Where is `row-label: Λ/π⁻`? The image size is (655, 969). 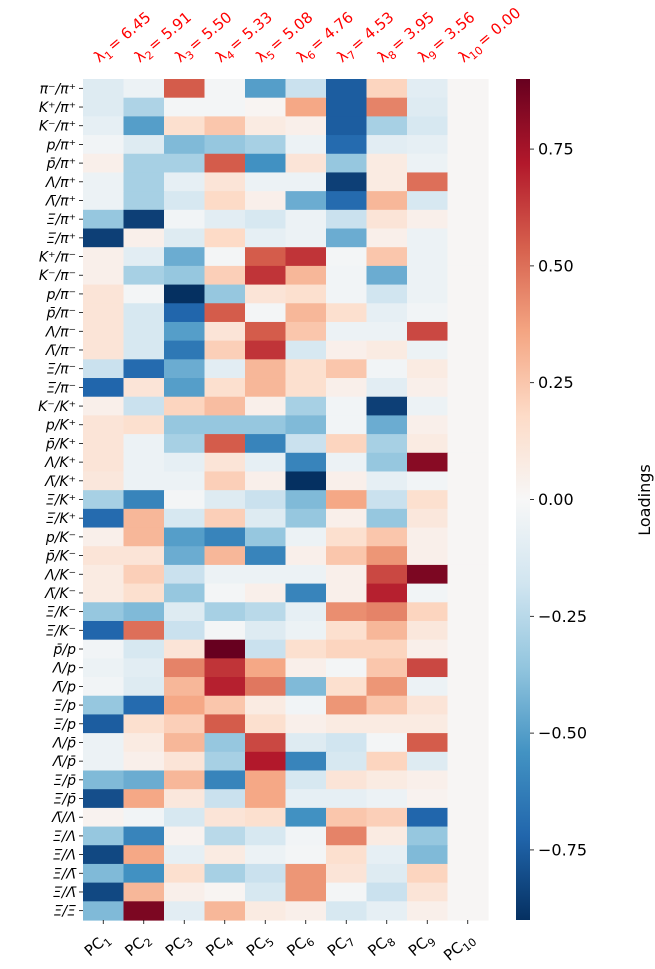
row-label: Λ/π⁻ is located at coordinates (60, 332).